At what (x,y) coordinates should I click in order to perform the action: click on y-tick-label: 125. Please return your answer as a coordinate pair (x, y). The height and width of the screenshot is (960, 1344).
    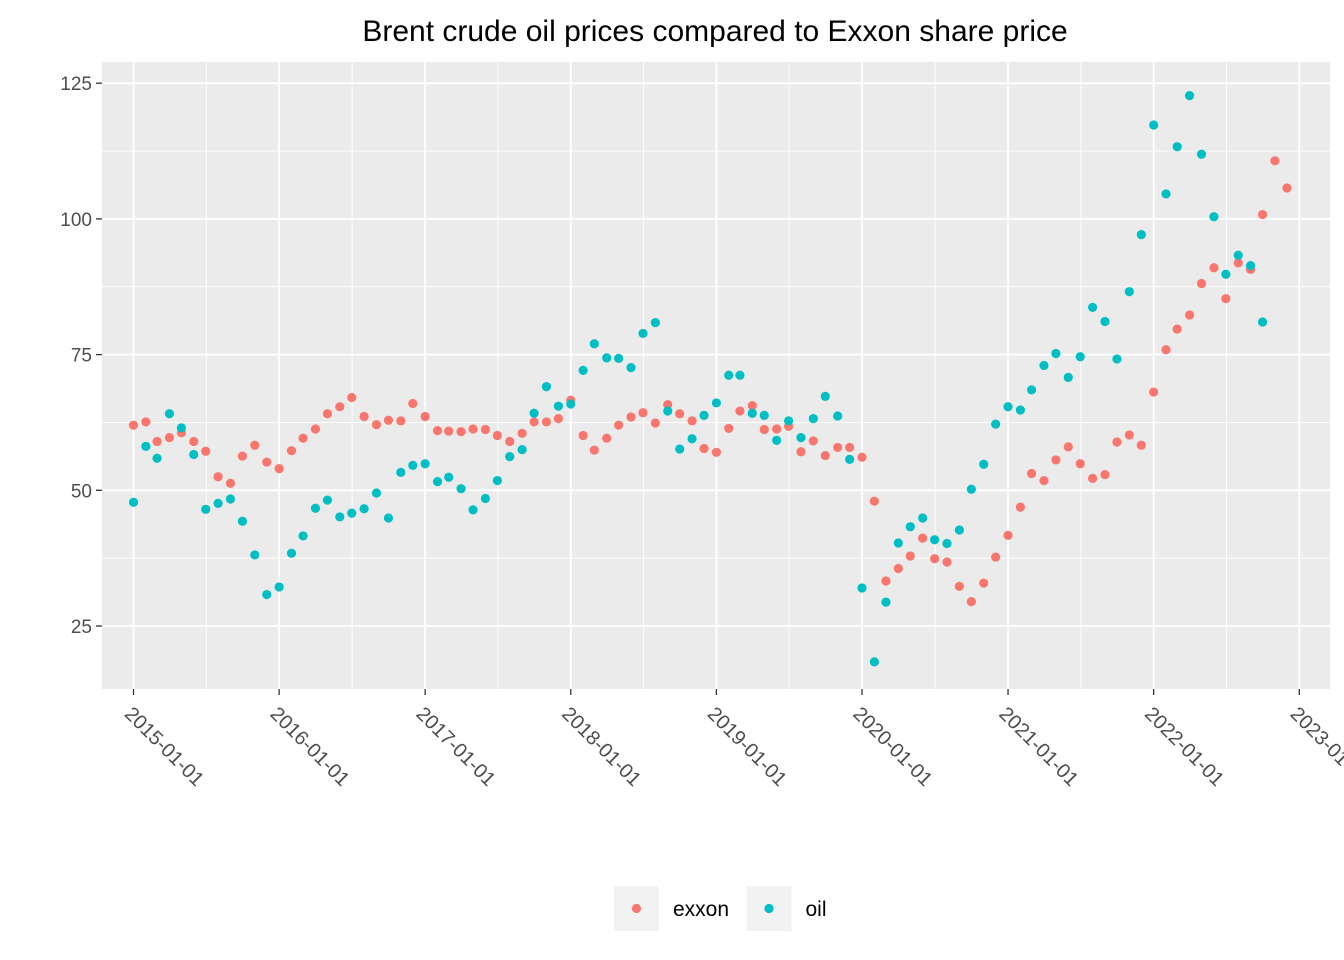
    Looking at the image, I should click on (76, 84).